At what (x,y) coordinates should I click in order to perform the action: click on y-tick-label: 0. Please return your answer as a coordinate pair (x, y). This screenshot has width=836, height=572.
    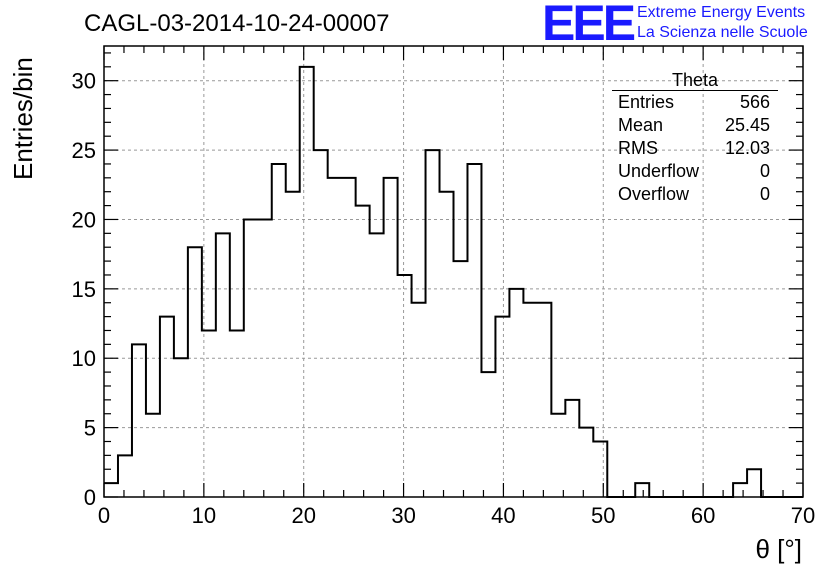
    Looking at the image, I should click on (90, 497).